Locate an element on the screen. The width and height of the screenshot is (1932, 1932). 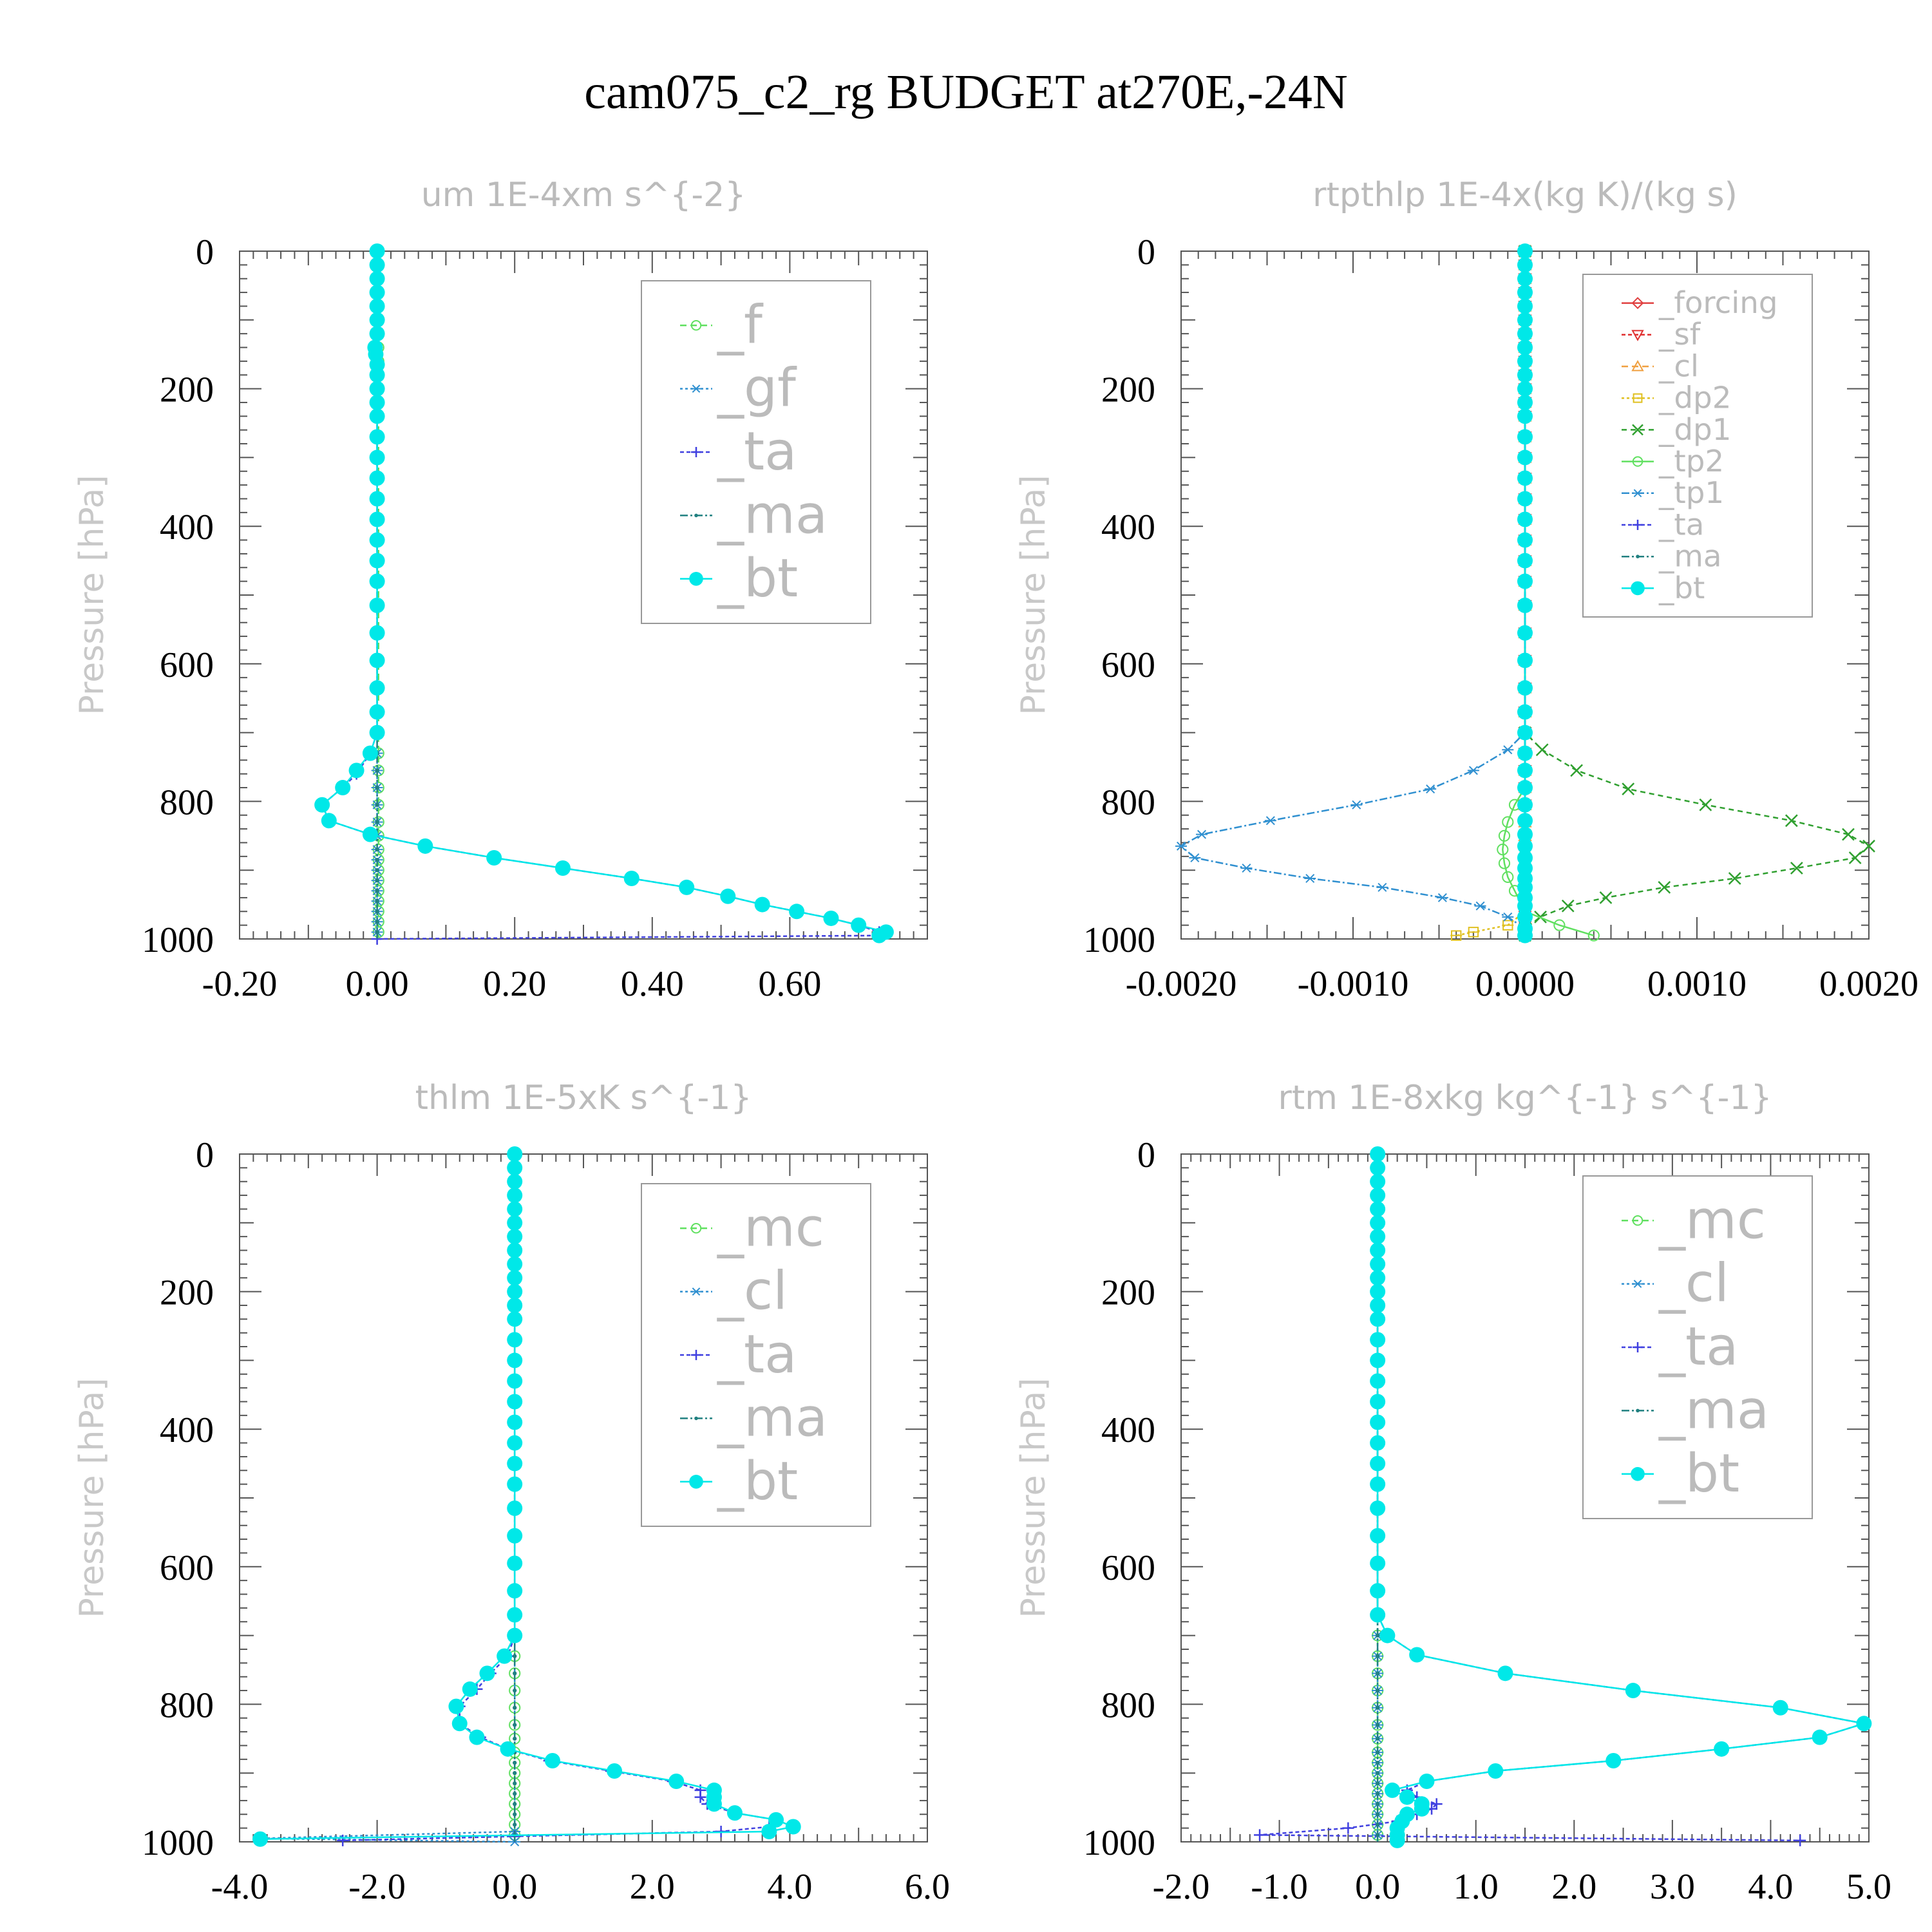
y-tick-label: 600 is located at coordinates (1128, 665).